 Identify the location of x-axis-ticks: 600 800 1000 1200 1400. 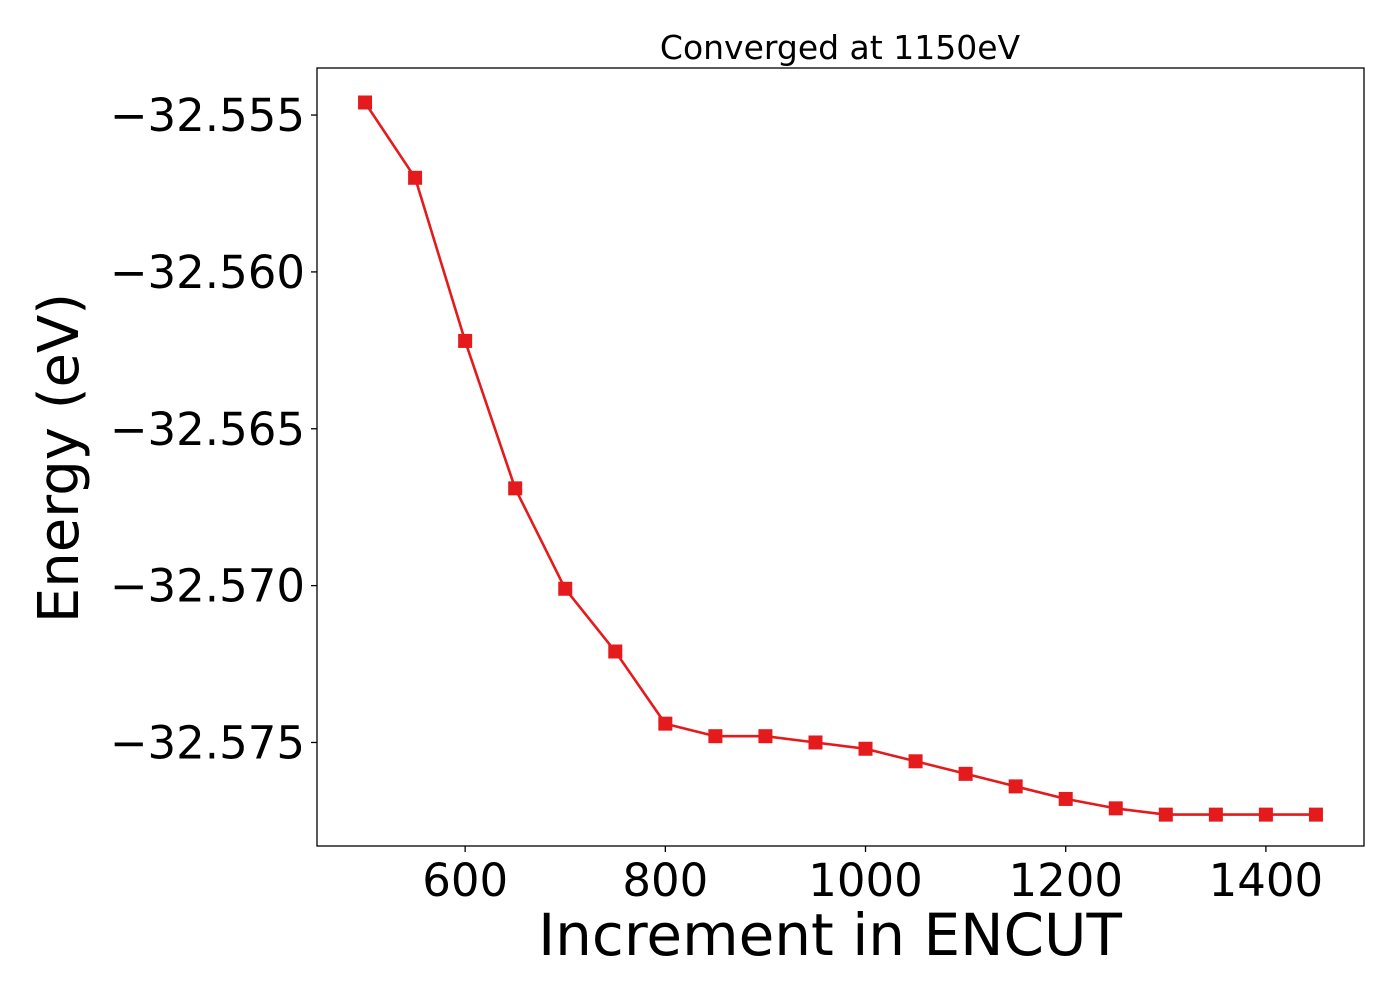
(872, 876).